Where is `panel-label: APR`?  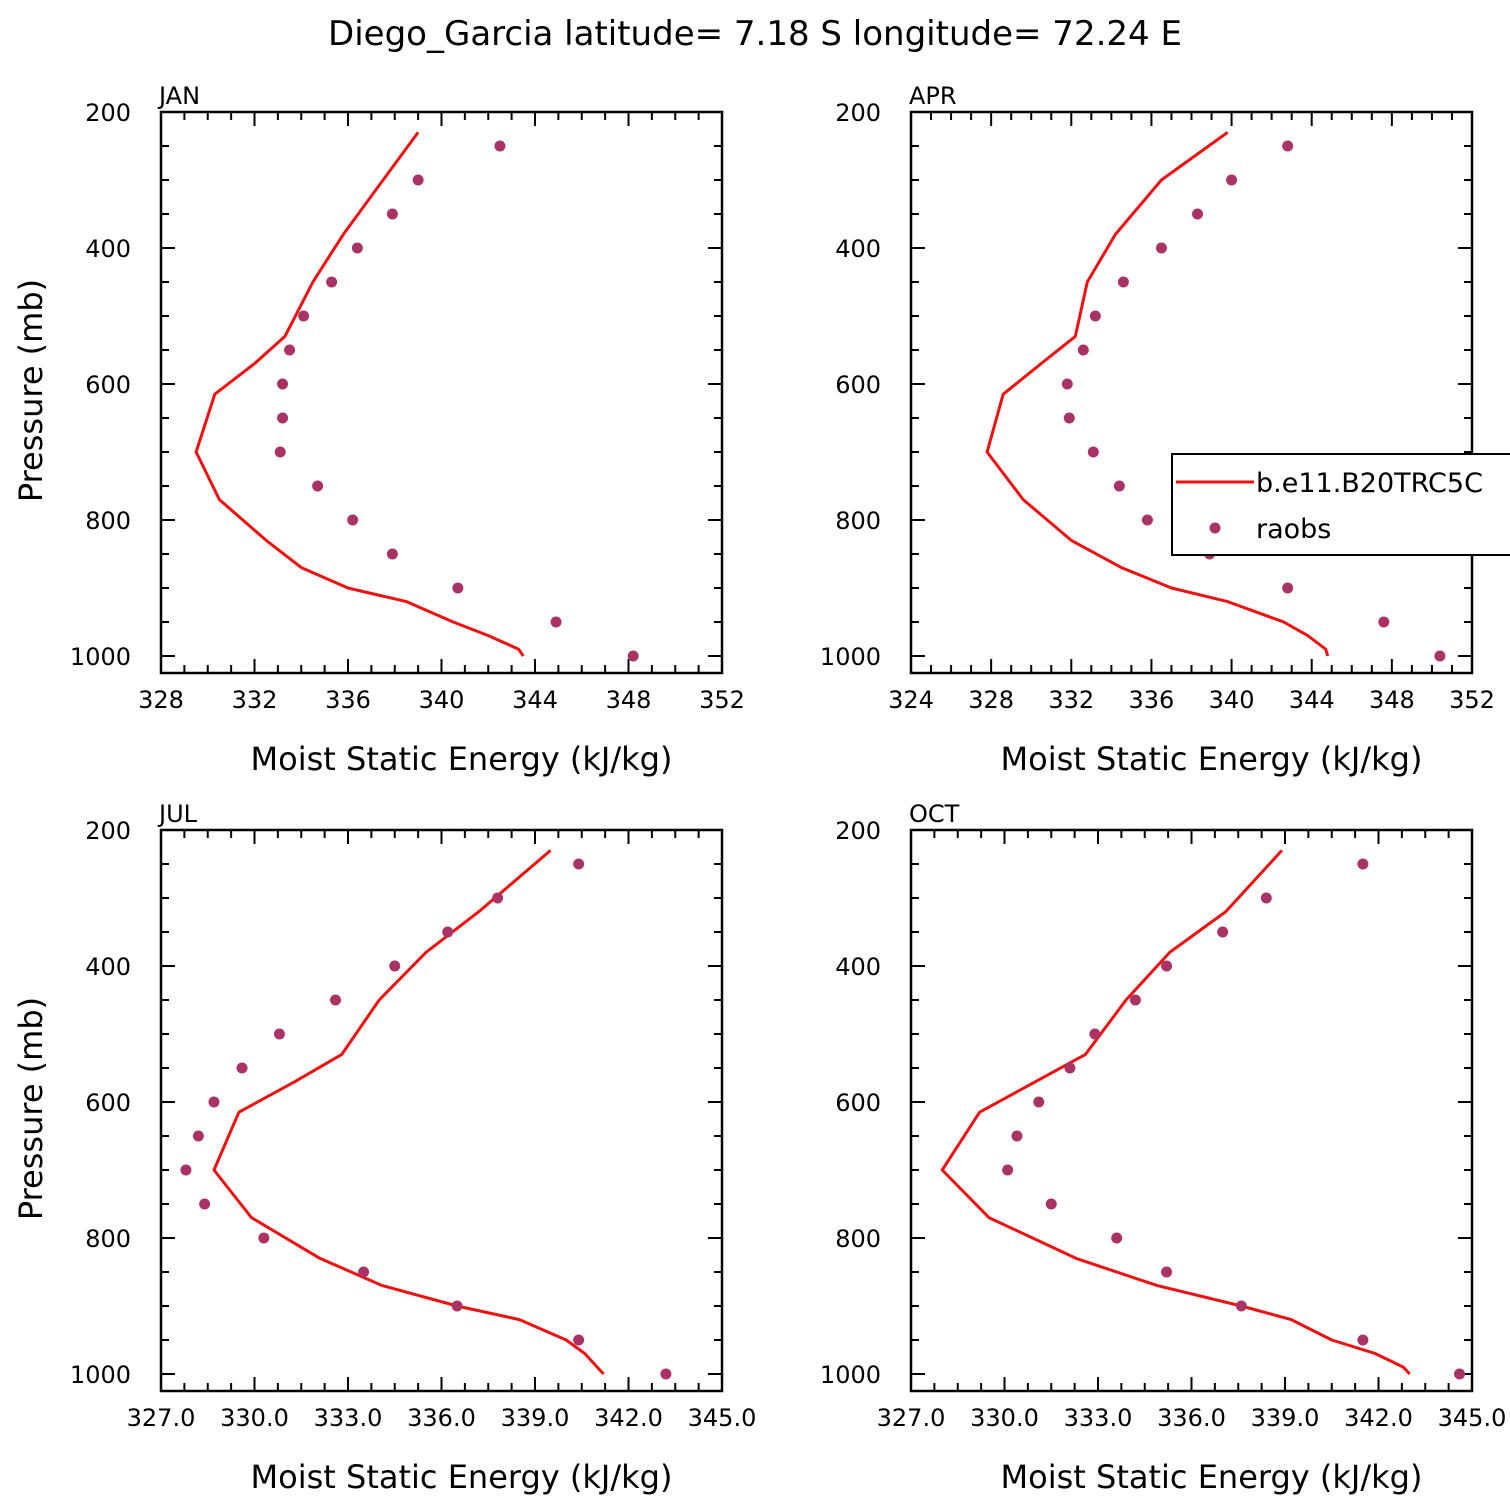 panel-label: APR is located at coordinates (933, 96).